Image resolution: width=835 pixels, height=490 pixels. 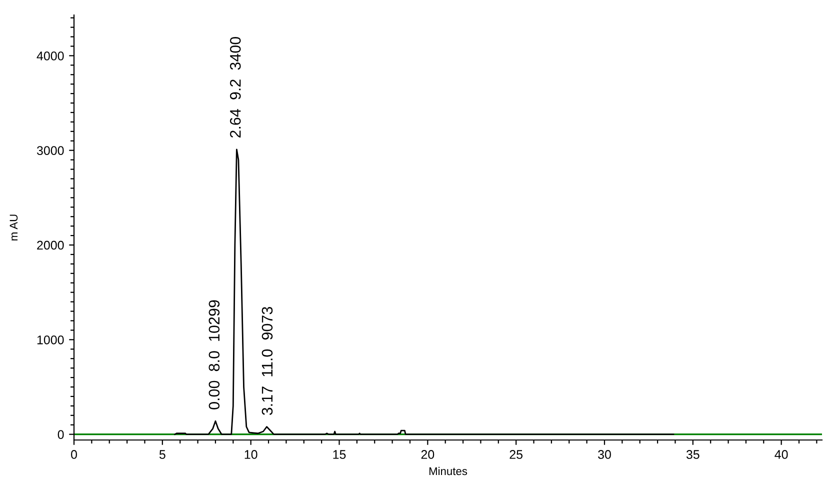 What do you see at coordinates (448, 471) in the screenshot?
I see `x-axis-title: Minutes` at bounding box center [448, 471].